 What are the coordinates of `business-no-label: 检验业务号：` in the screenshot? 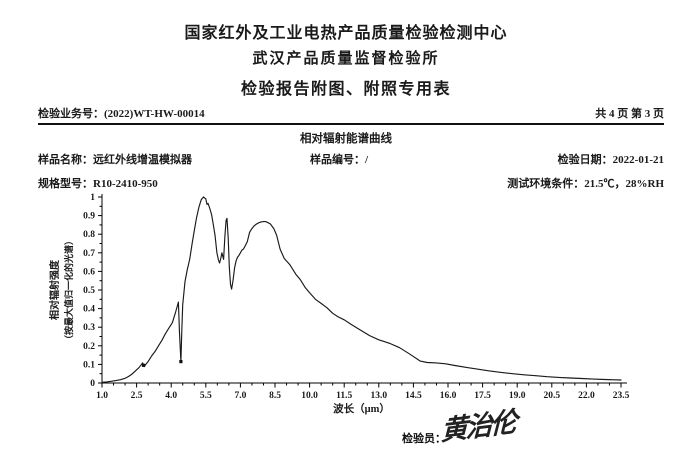 It's located at (71, 114).